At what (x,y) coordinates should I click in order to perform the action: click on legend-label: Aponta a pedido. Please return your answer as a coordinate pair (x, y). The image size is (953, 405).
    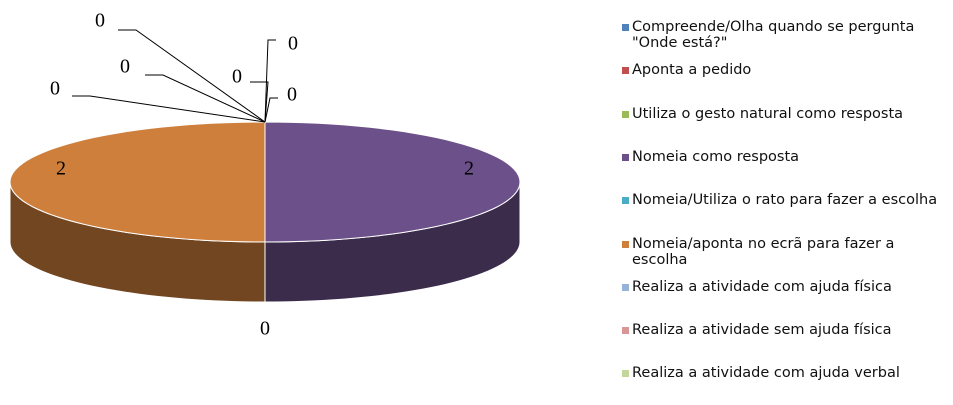
    Looking at the image, I should click on (692, 70).